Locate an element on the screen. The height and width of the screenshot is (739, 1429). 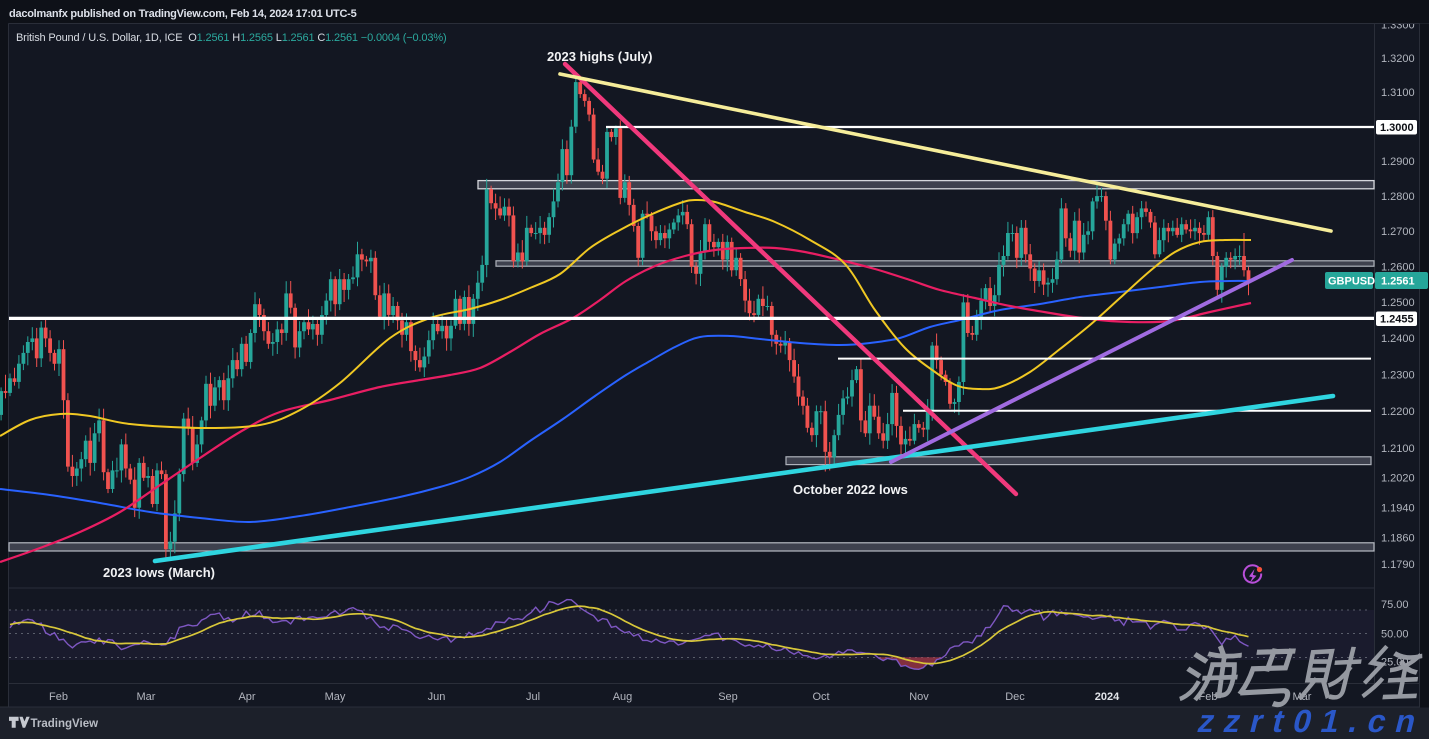
svg-text: Dec is located at coordinates (1015, 697).